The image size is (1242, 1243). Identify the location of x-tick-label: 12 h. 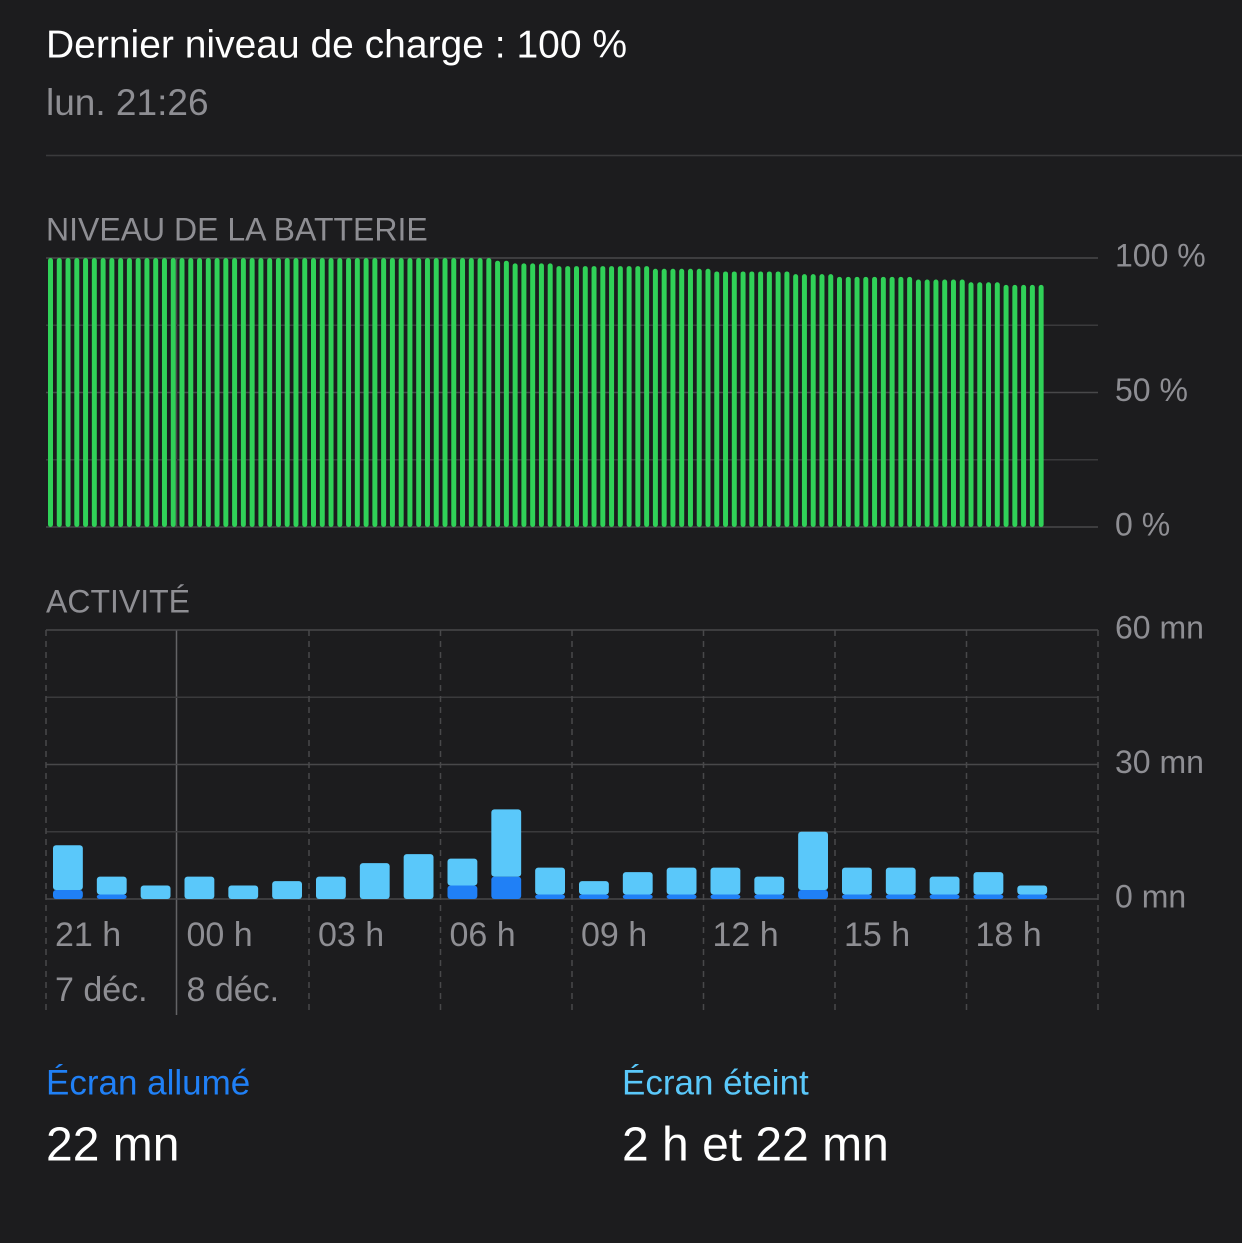
(746, 935).